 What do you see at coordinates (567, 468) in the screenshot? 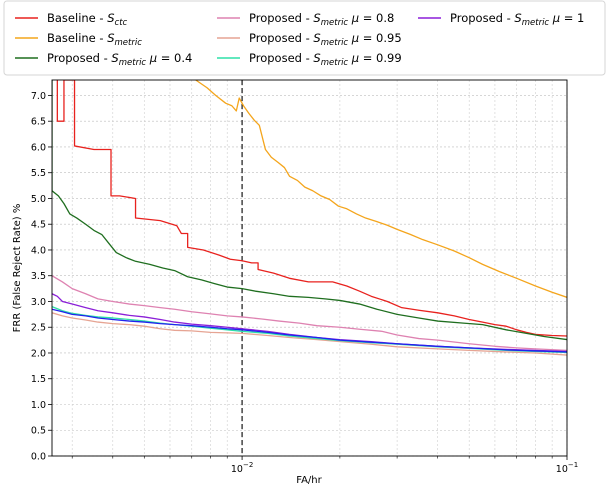
I see `x-tick-label-1: 10⁻¹` at bounding box center [567, 468].